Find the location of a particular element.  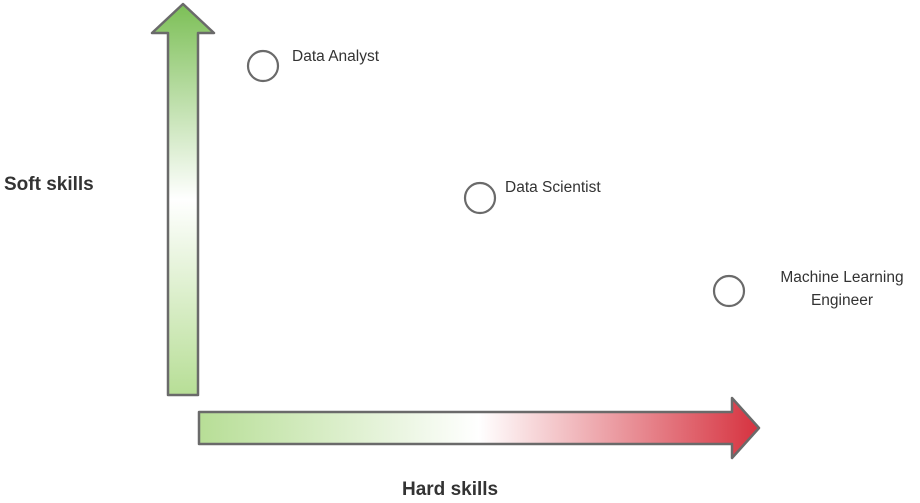

role-label-machine-learning-engineer: Machine Learning Engineer is located at coordinates (842, 289).